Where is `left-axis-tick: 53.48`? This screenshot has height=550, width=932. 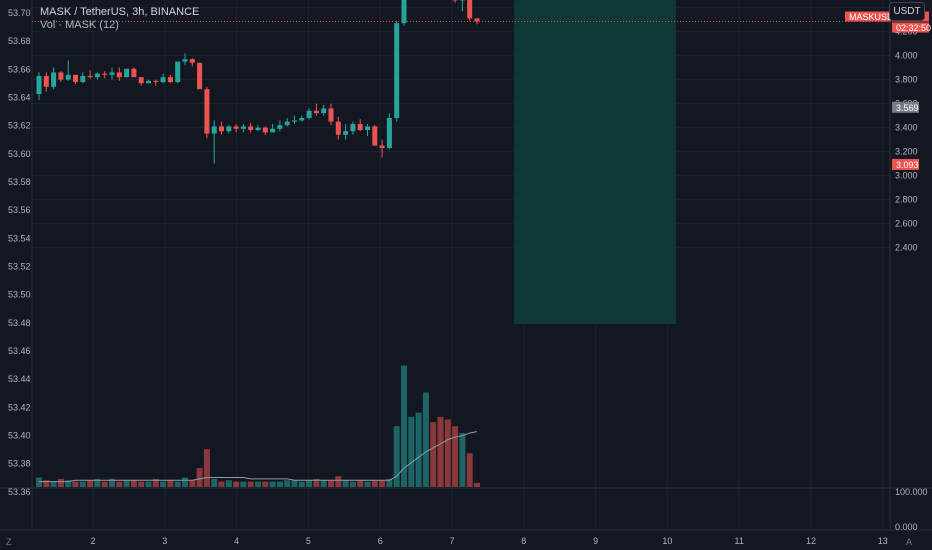 left-axis-tick: 53.48 is located at coordinates (19, 323).